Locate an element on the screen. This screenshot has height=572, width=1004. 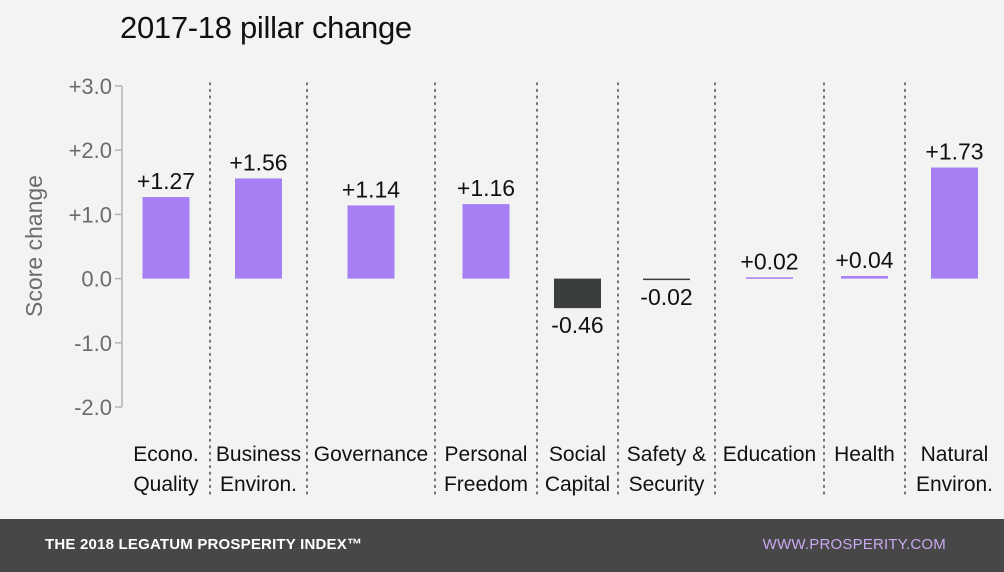
data-label: +0.02 is located at coordinates (769, 261).